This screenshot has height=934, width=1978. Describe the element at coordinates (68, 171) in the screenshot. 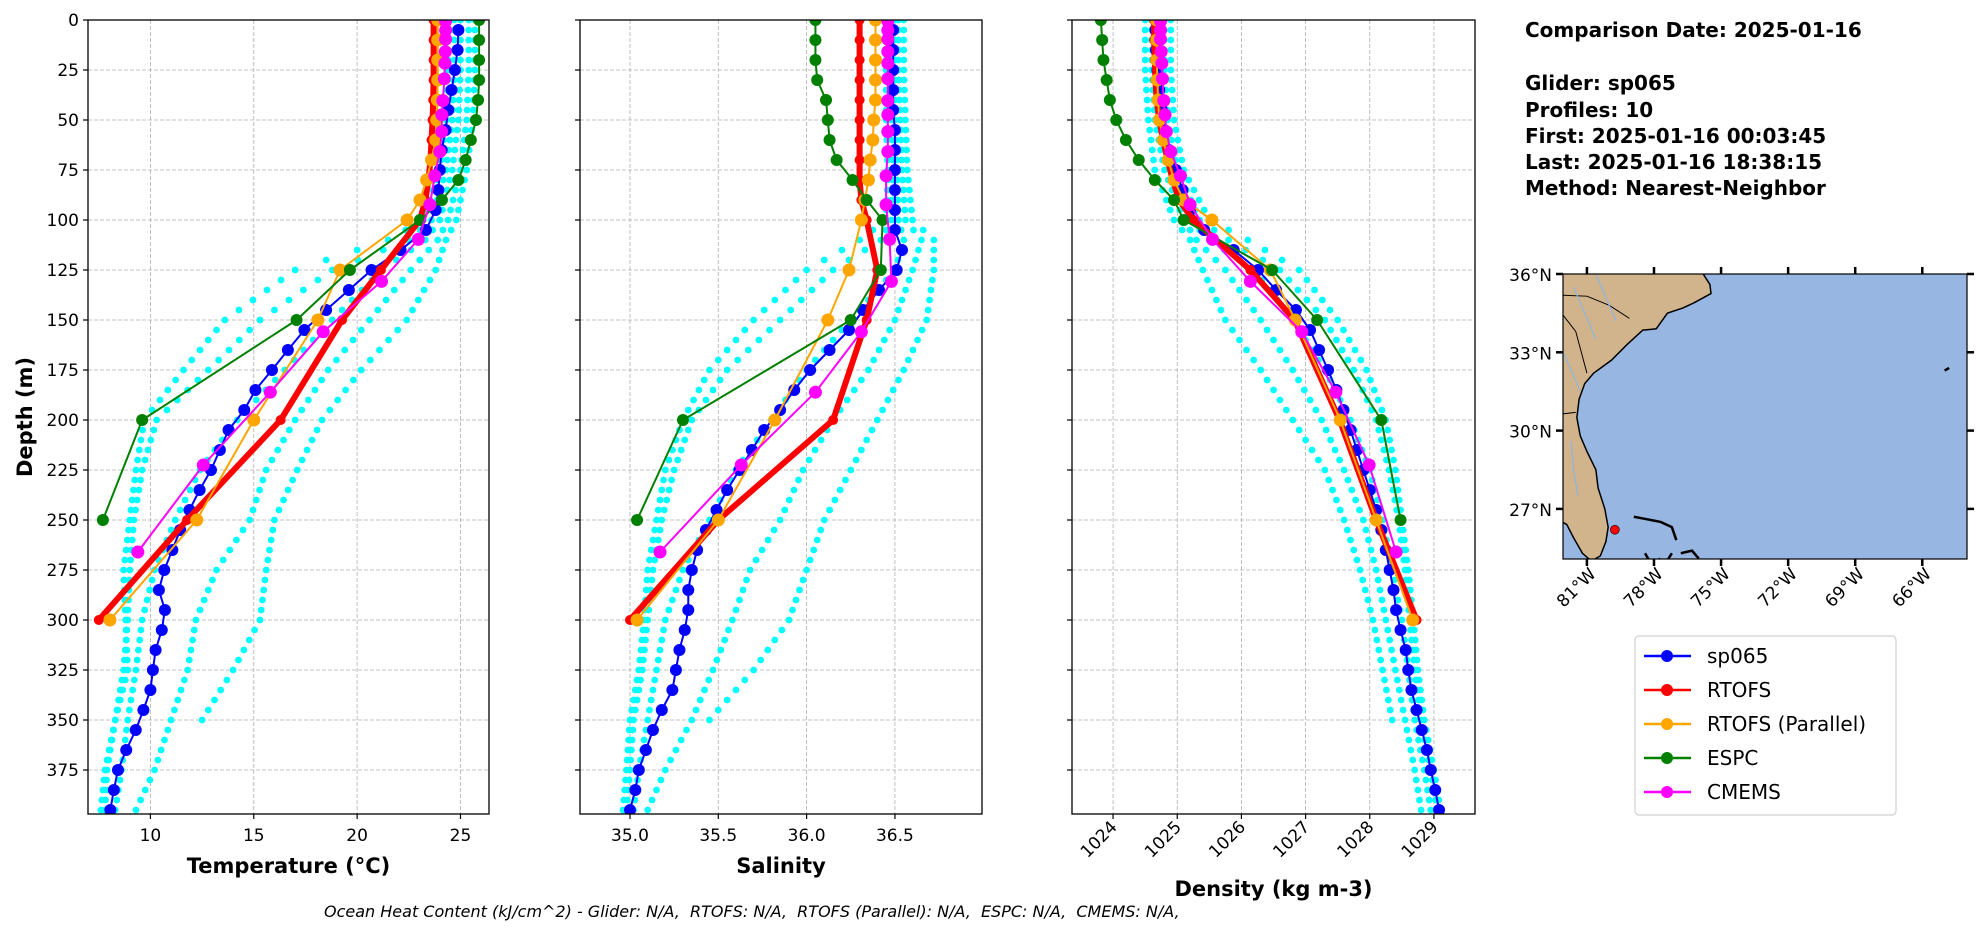

I see `y-tick-label: 75` at that location.